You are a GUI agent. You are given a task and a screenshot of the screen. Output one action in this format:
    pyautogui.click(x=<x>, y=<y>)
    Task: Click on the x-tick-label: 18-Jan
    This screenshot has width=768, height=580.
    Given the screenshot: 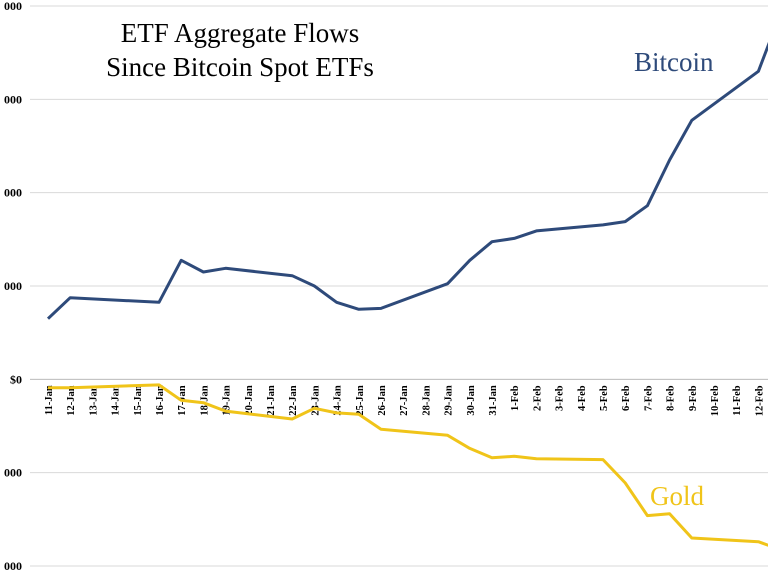 What is the action you would take?
    pyautogui.click(x=204, y=400)
    